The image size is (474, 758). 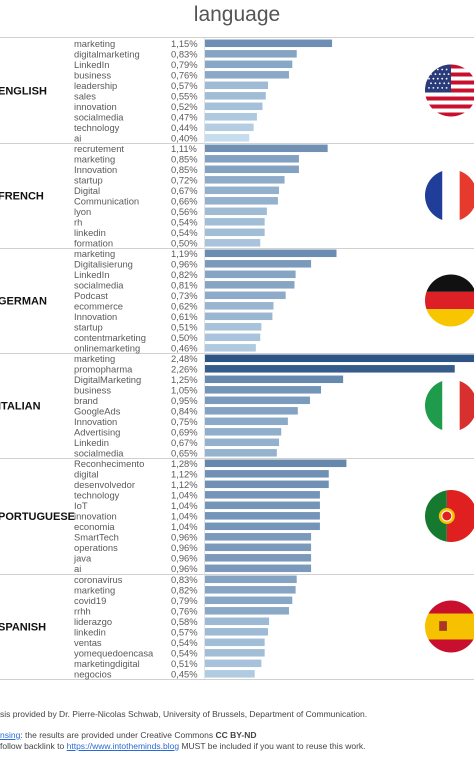 What do you see at coordinates (92, 74) in the screenshot?
I see `category-label: business` at bounding box center [92, 74].